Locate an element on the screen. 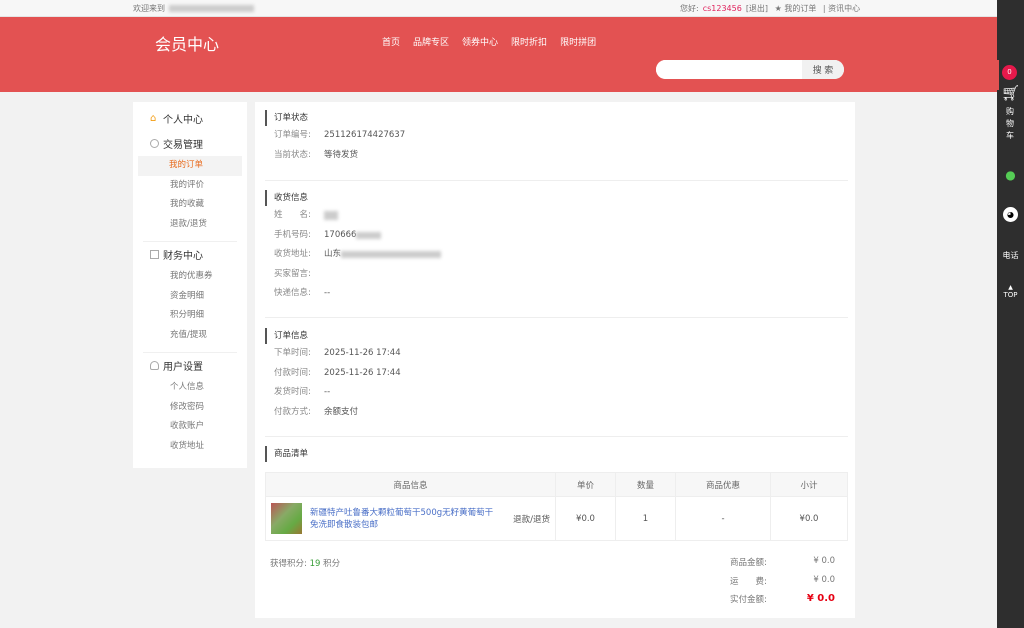 The image size is (1024, 628). sidebar-item-refunds: 退款/退货 is located at coordinates (188, 223).